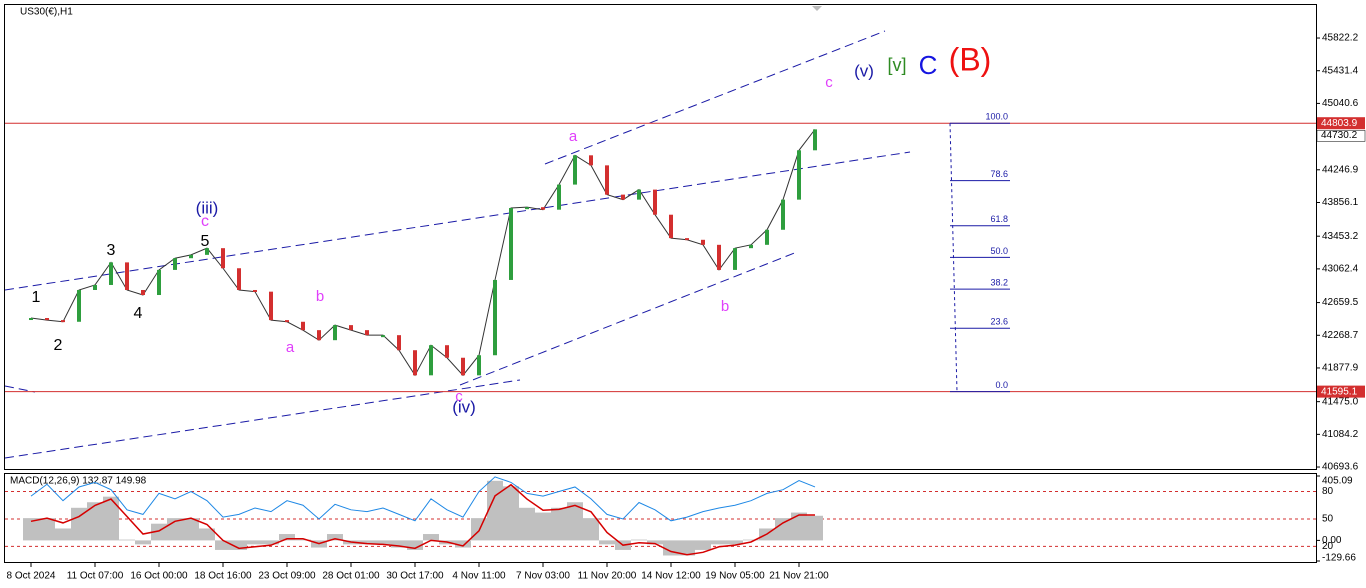 This screenshot has height=588, width=1366. Describe the element at coordinates (78, 481) in the screenshot. I see `macd-title: MACD(12,26,9) 132.87 149.98` at that location.